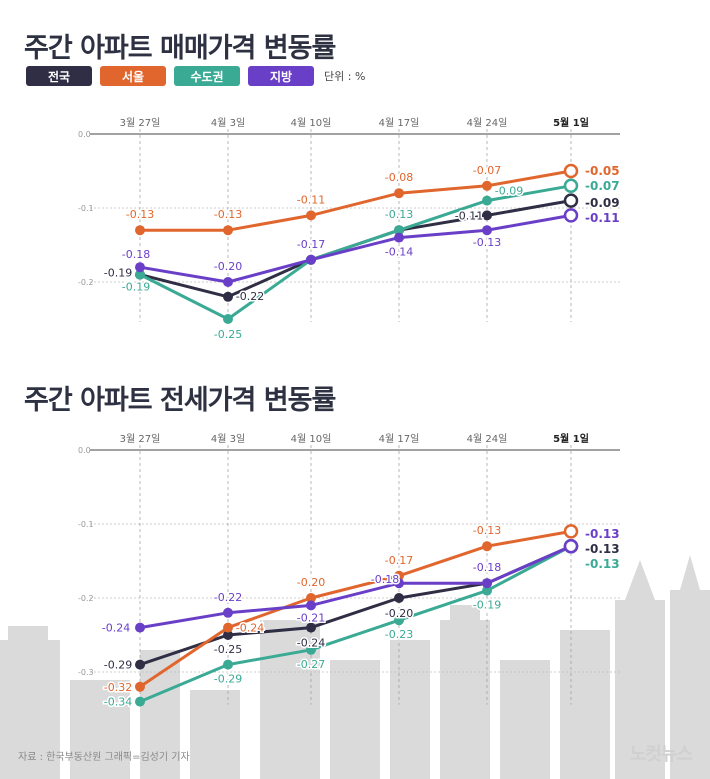  What do you see at coordinates (228, 679) in the screenshot?
I see `data-label-capital-area: -0.29` at bounding box center [228, 679].